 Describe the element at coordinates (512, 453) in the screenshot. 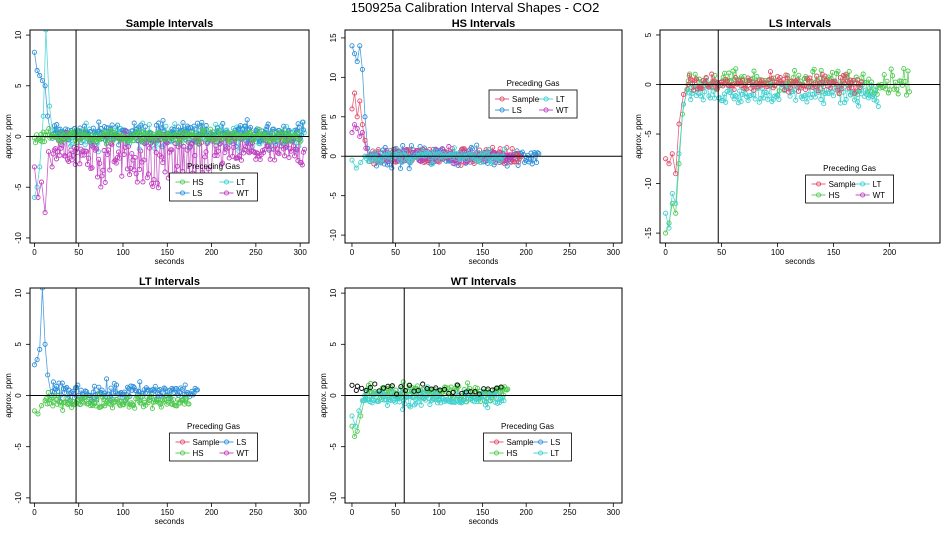

I see `legend-label: HS` at that location.